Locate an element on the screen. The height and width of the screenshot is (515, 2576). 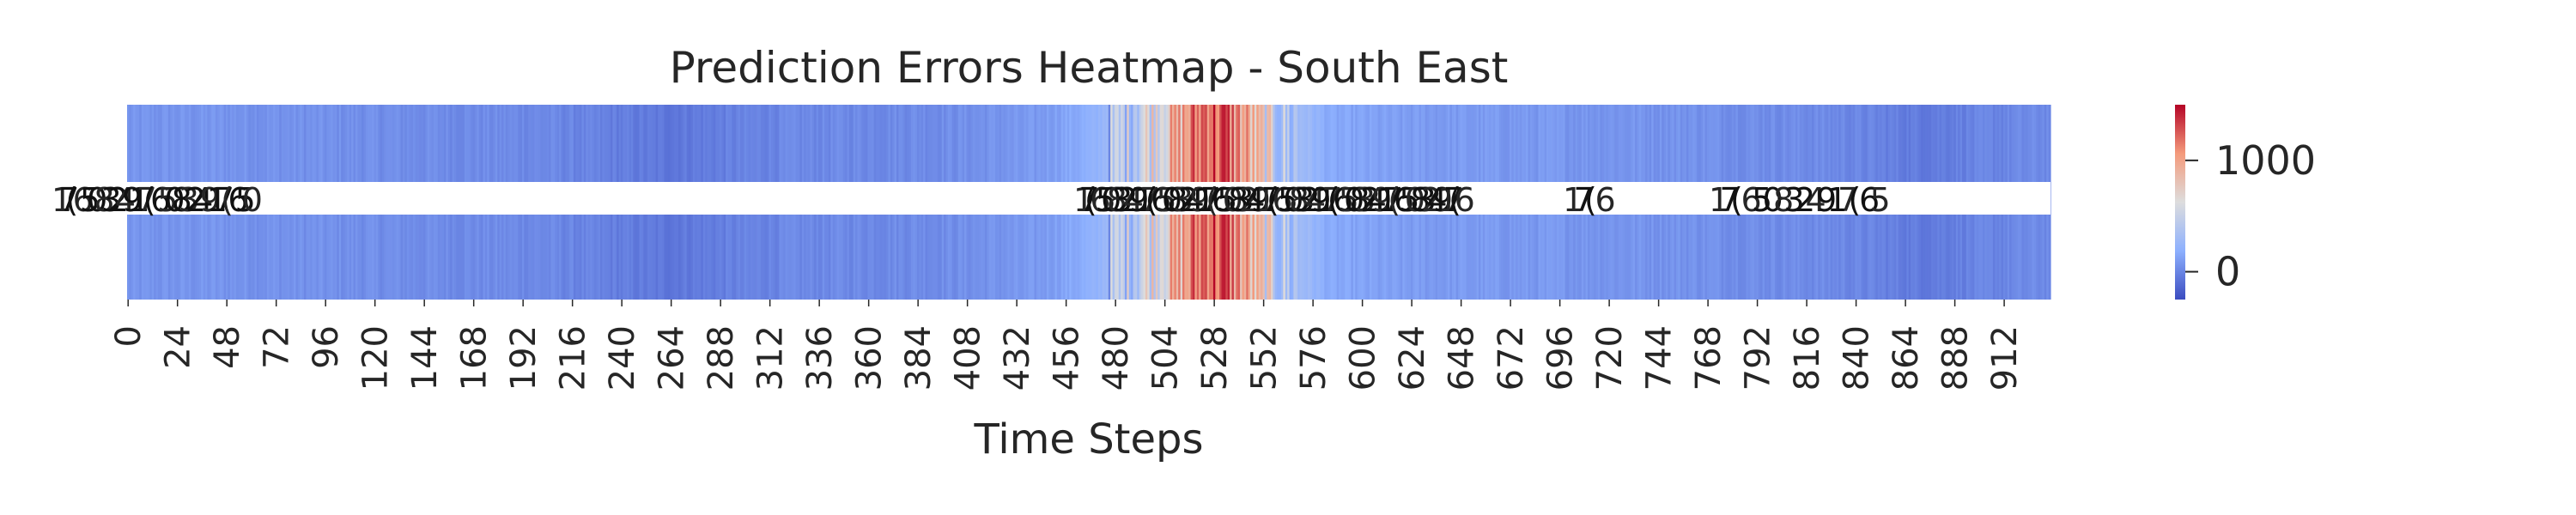
x-tick-label: 384 is located at coordinates (919, 358).